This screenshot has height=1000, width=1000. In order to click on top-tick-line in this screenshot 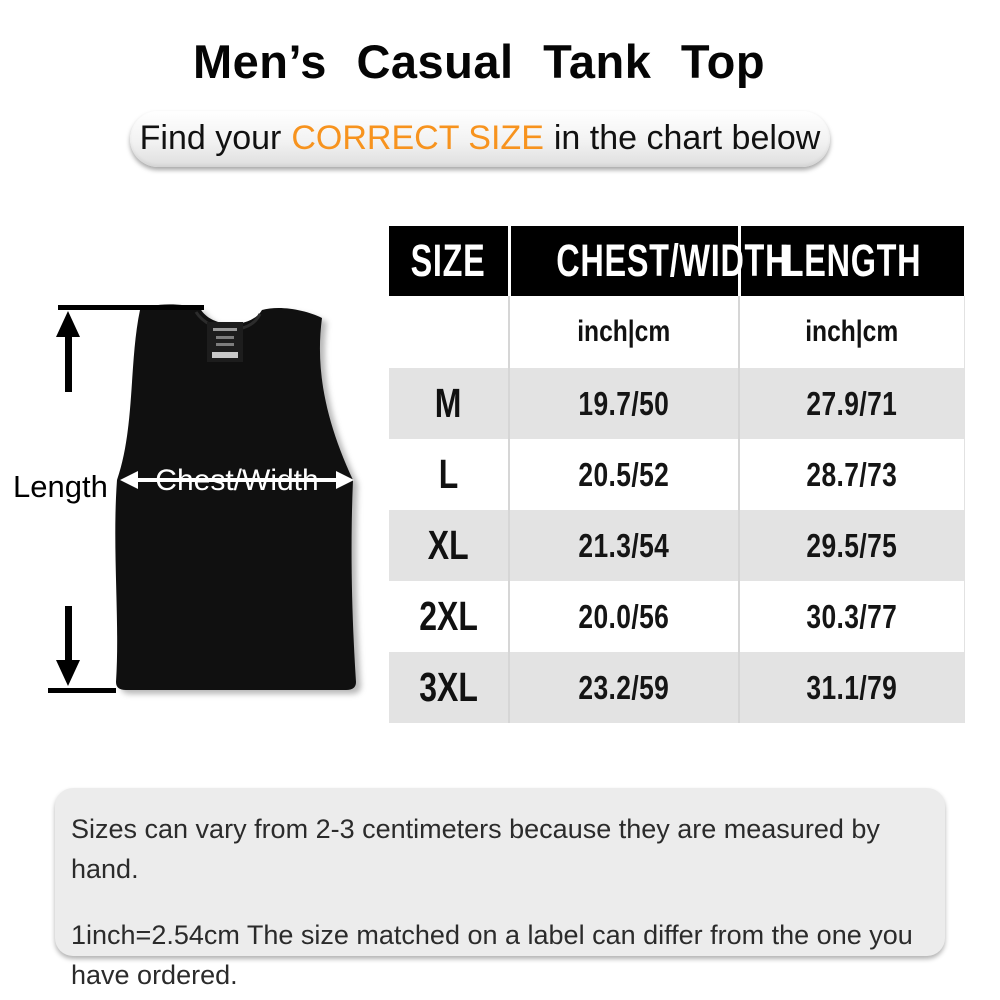, I will do `click(131, 307)`.